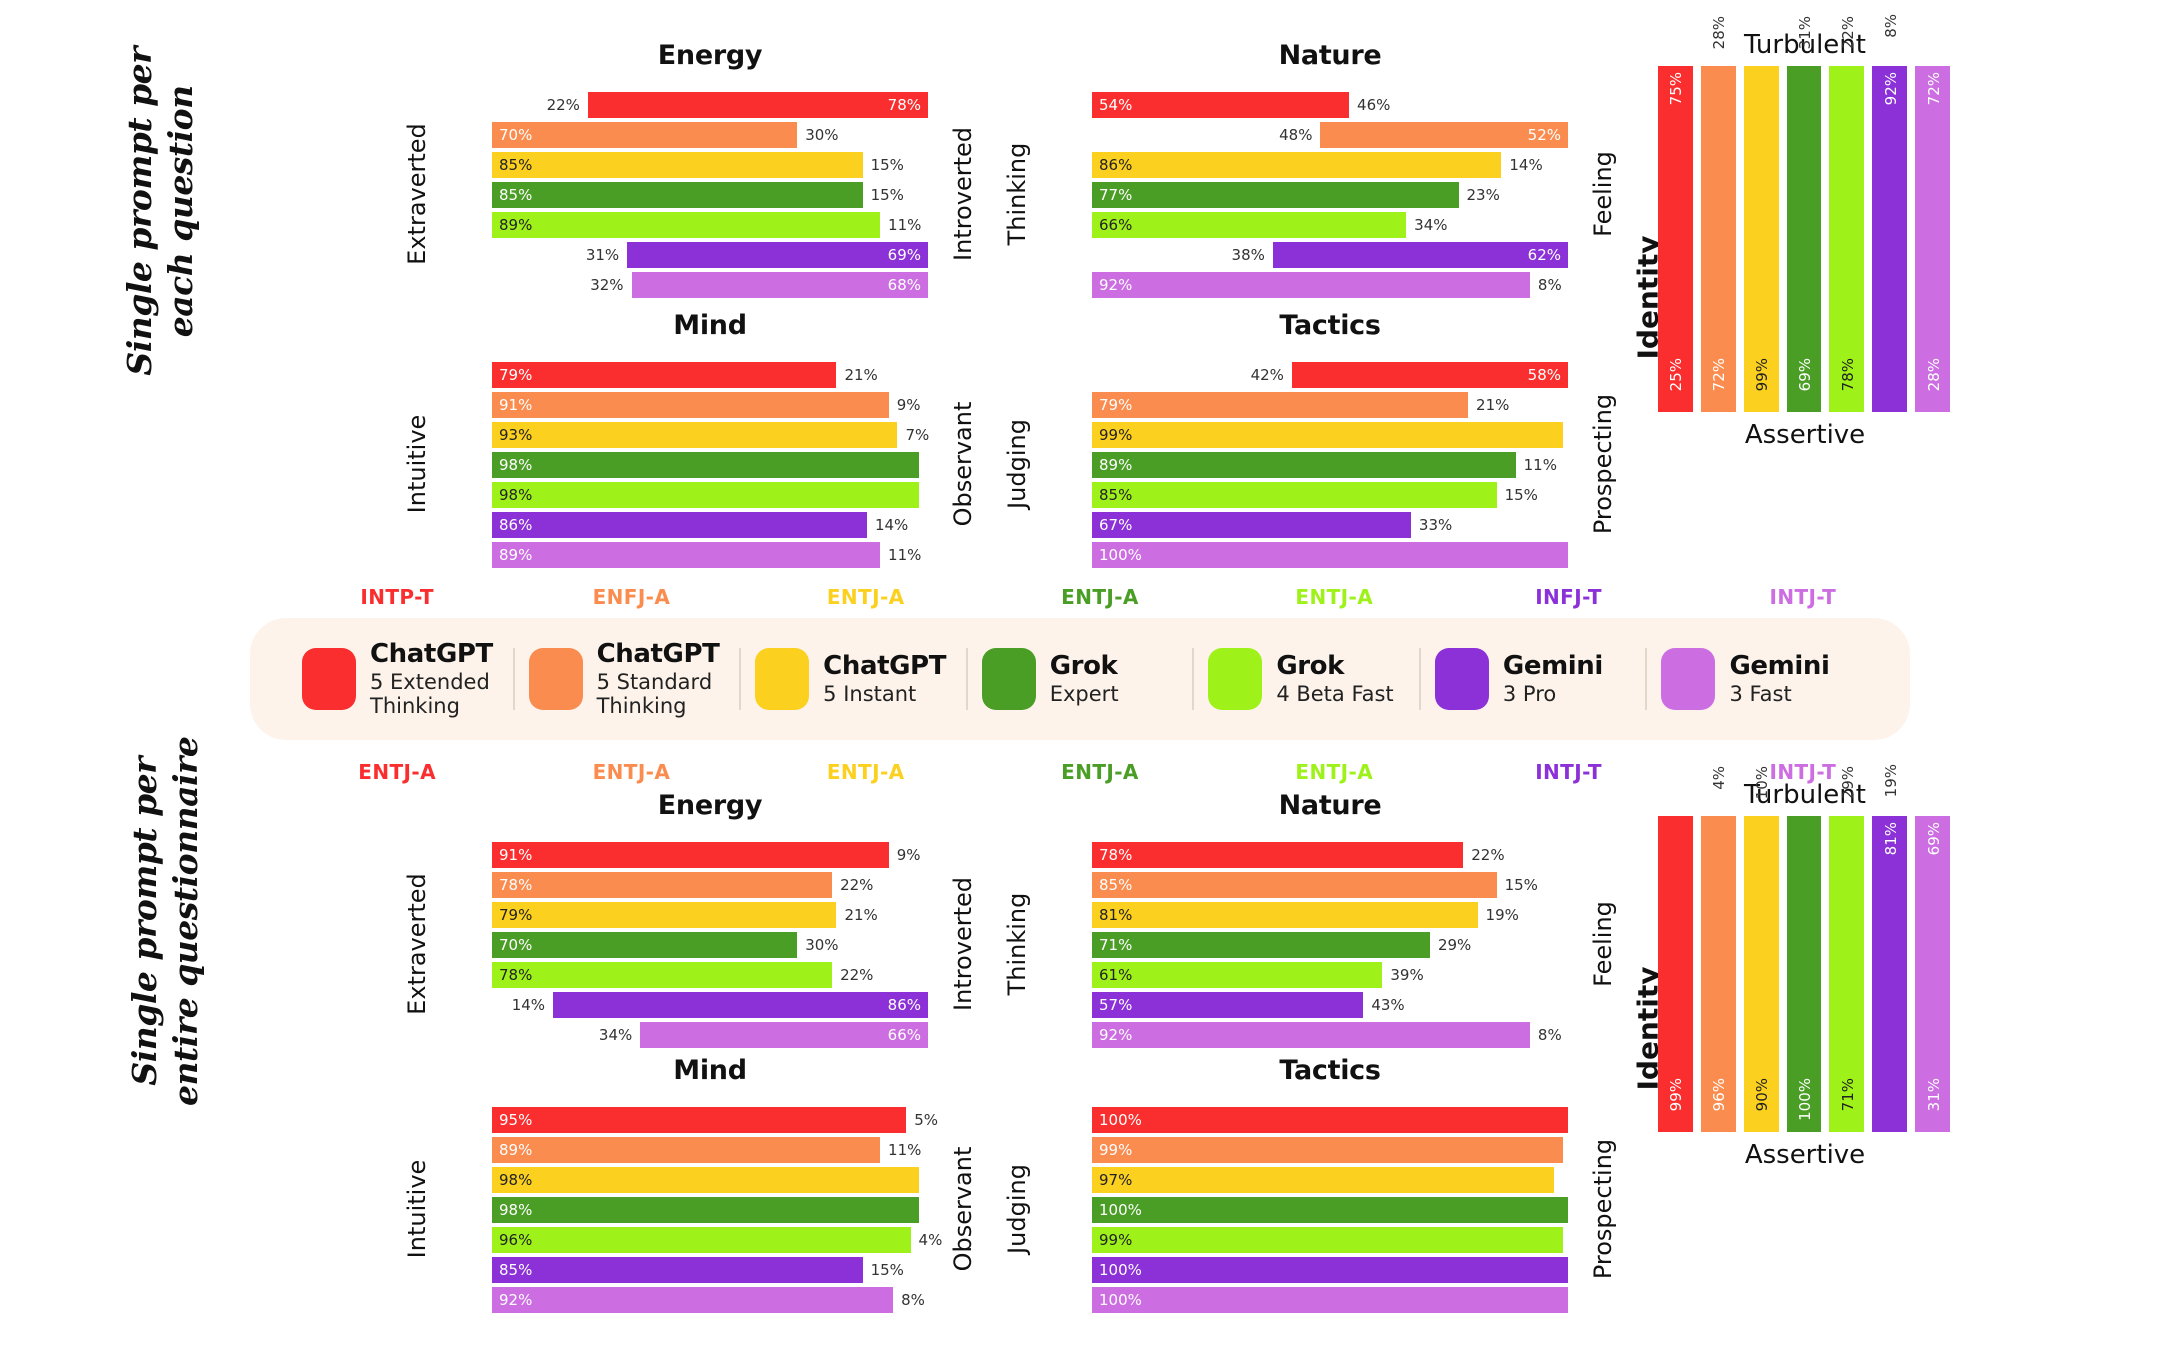 Image resolution: width=2175 pixels, height=1358 pixels. What do you see at coordinates (1676, 1095) in the screenshot?
I see `bar-value-assertive: 99%` at bounding box center [1676, 1095].